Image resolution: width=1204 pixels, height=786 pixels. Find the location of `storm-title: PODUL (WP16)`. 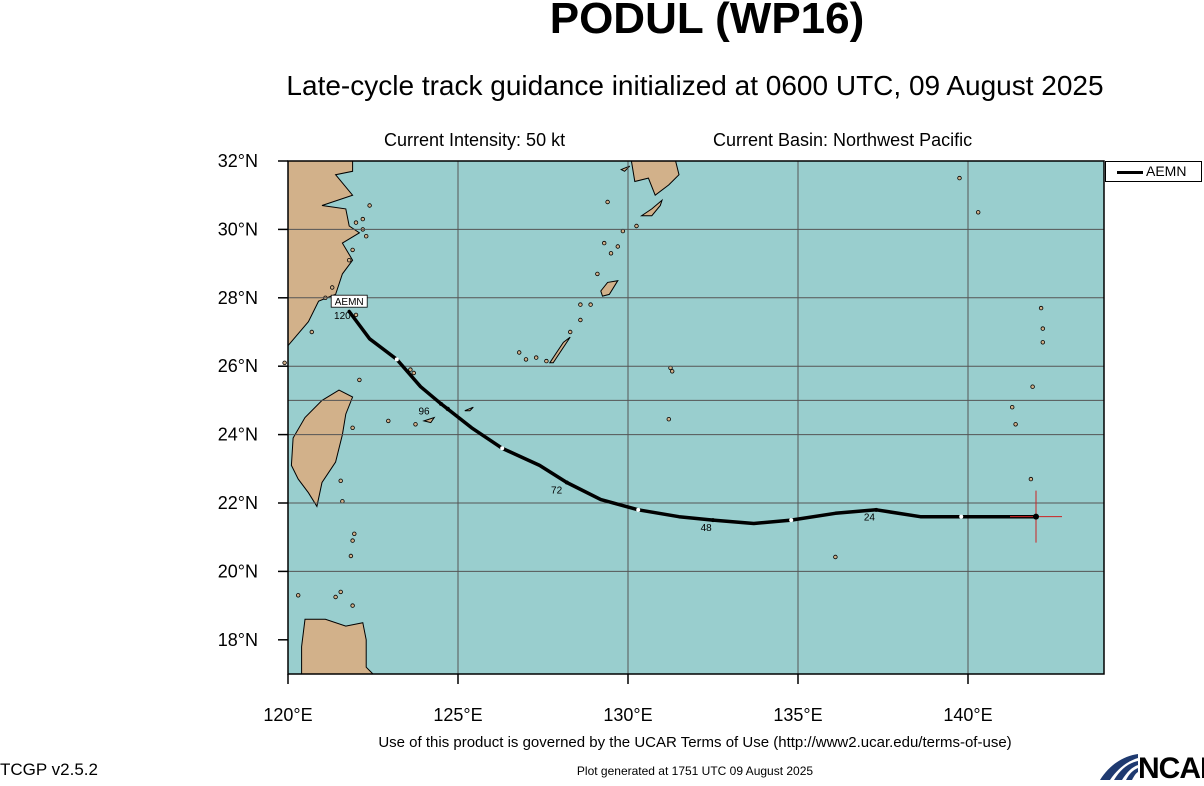

storm-title: PODUL (WP16) is located at coordinates (707, 21).